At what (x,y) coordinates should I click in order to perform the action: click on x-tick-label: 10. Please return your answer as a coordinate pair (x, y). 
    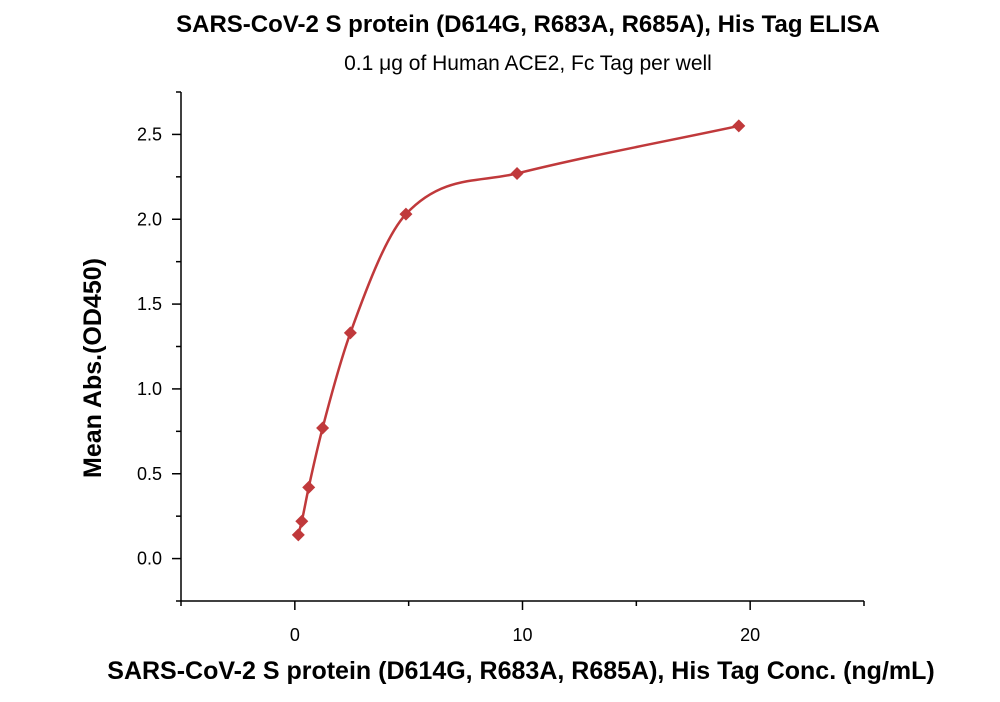
    Looking at the image, I should click on (522, 635).